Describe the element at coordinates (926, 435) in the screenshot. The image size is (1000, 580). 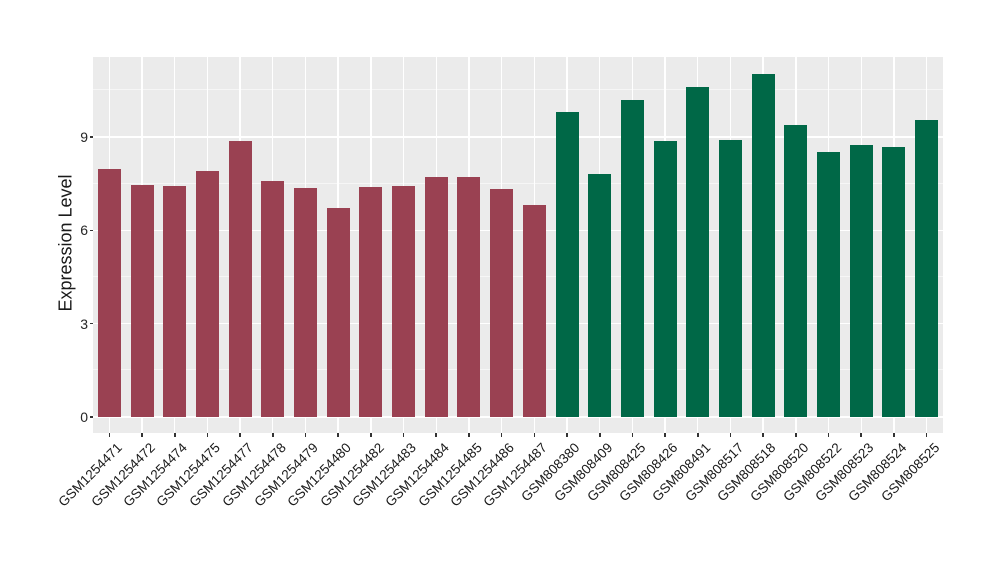
I see `x-tick-mark-GSM808525` at that location.